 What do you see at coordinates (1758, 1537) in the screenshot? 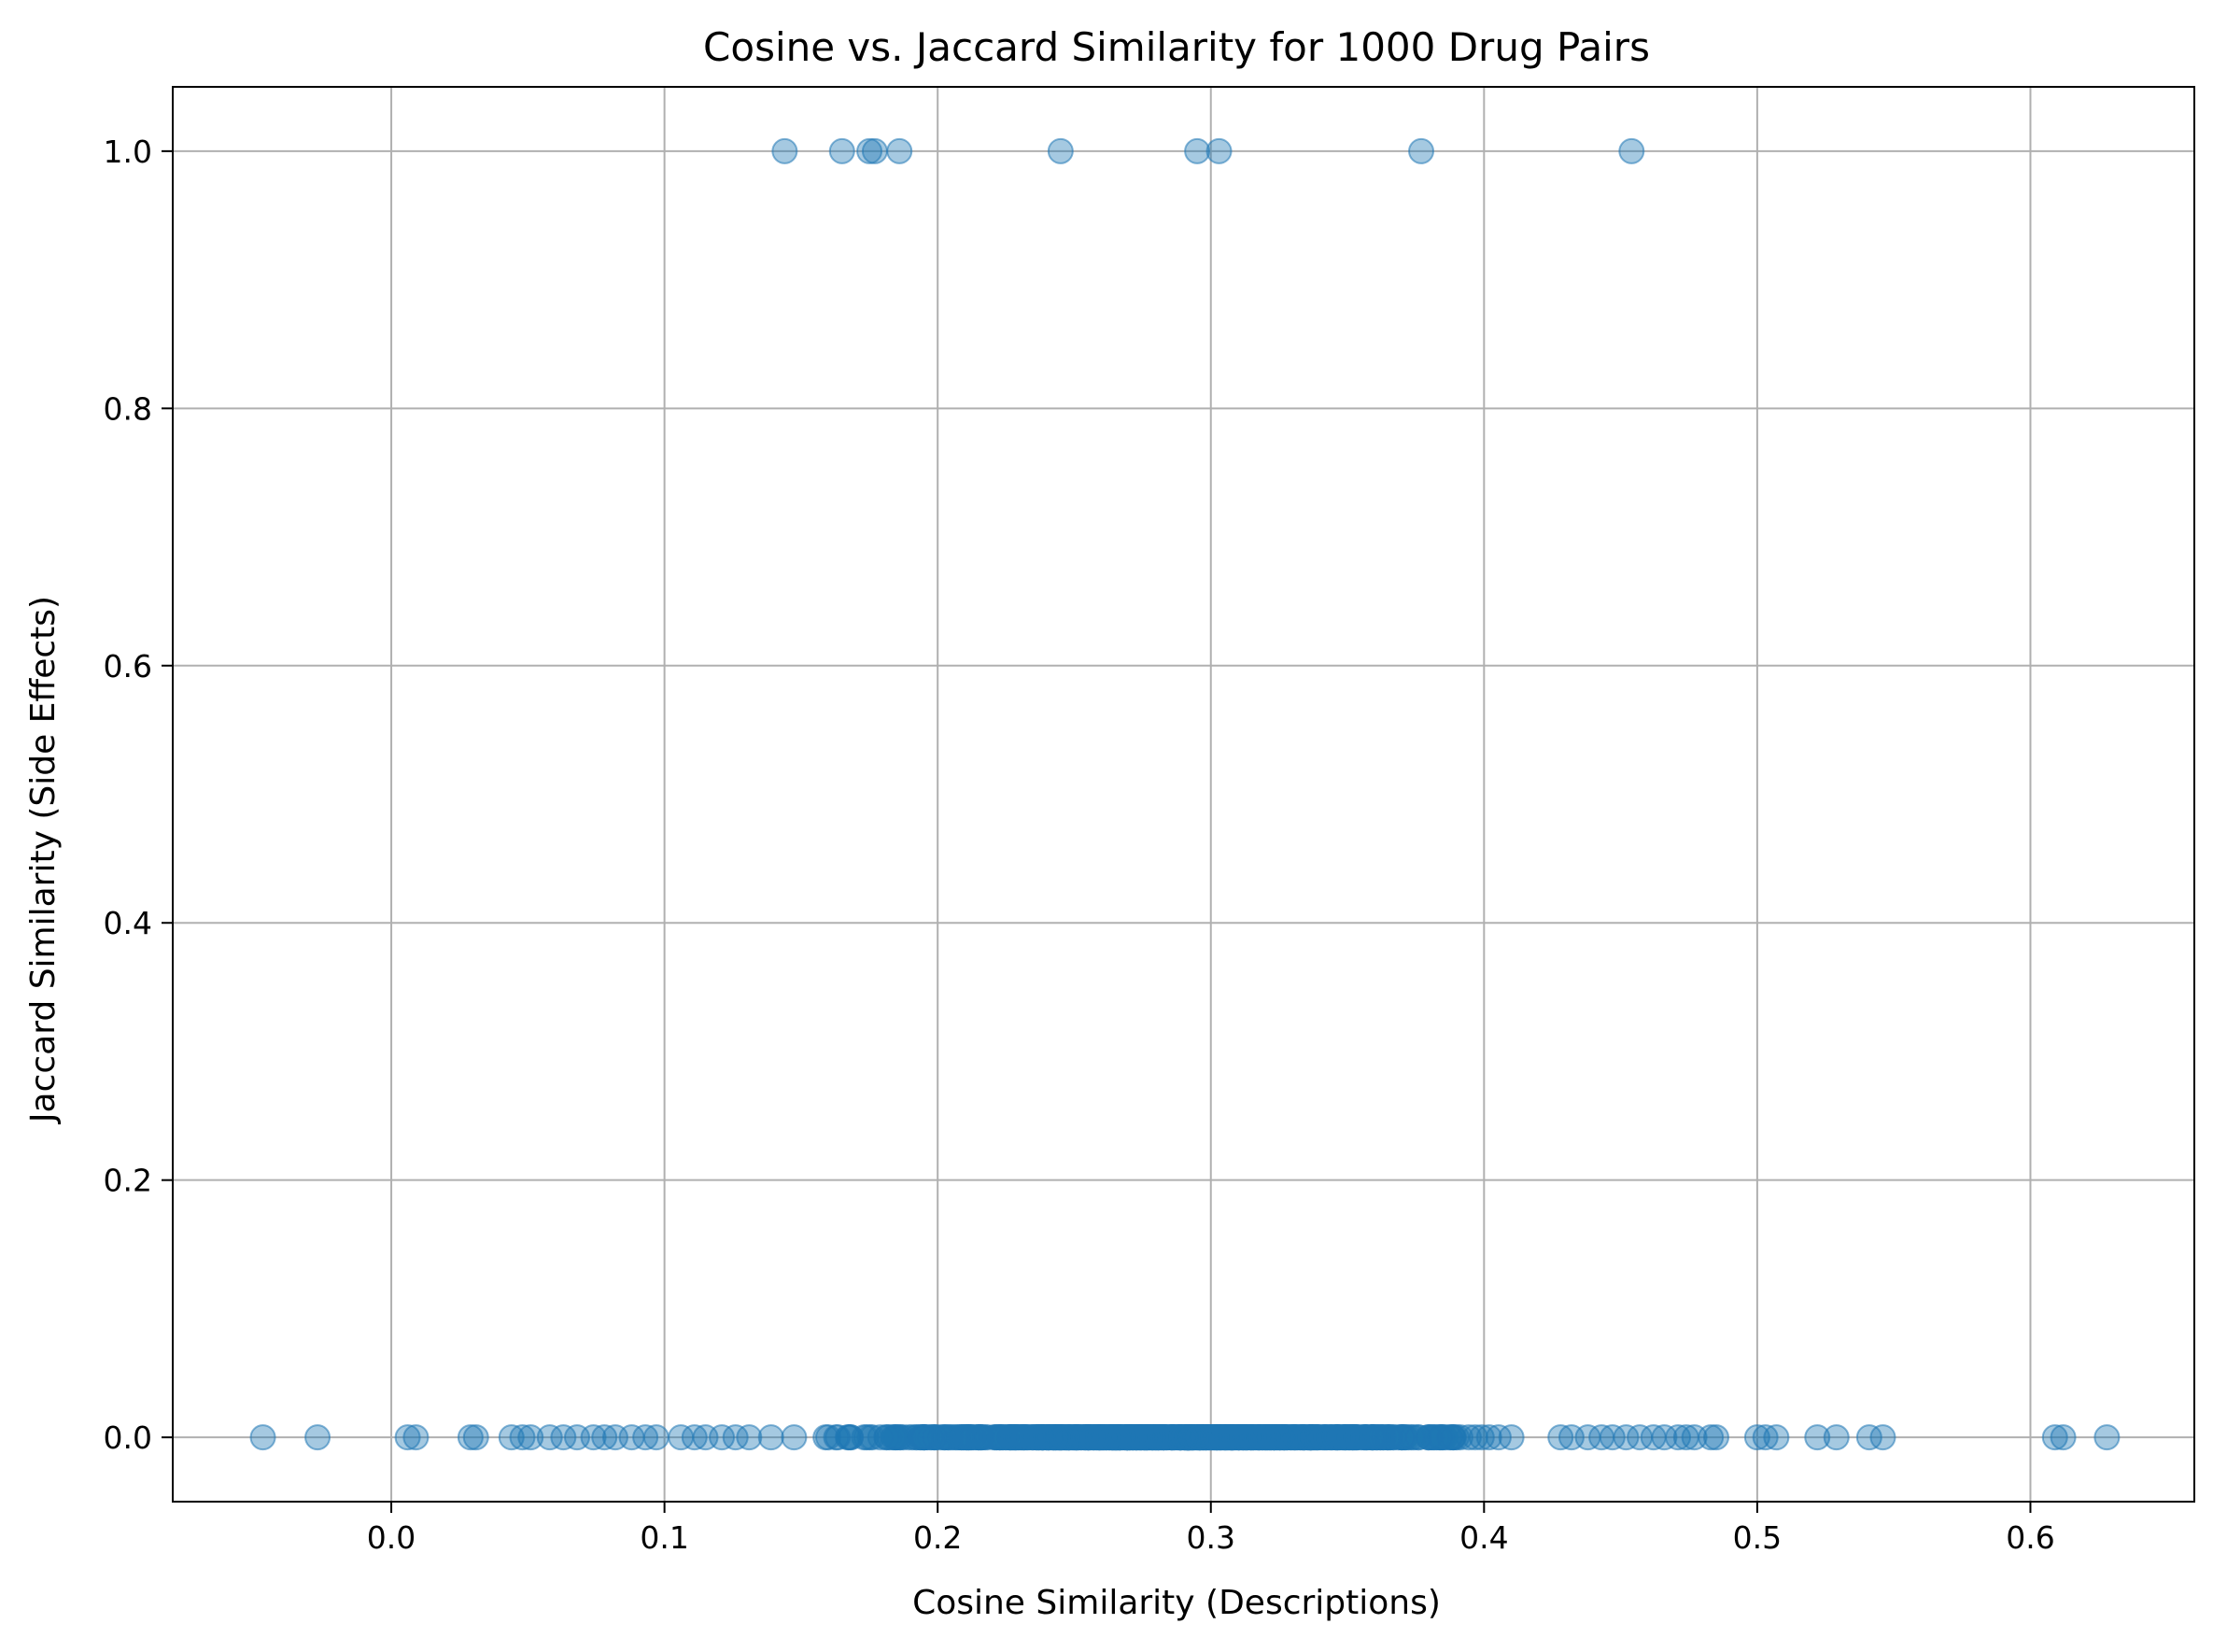
I see `x-tick-label: 0.5` at bounding box center [1758, 1537].